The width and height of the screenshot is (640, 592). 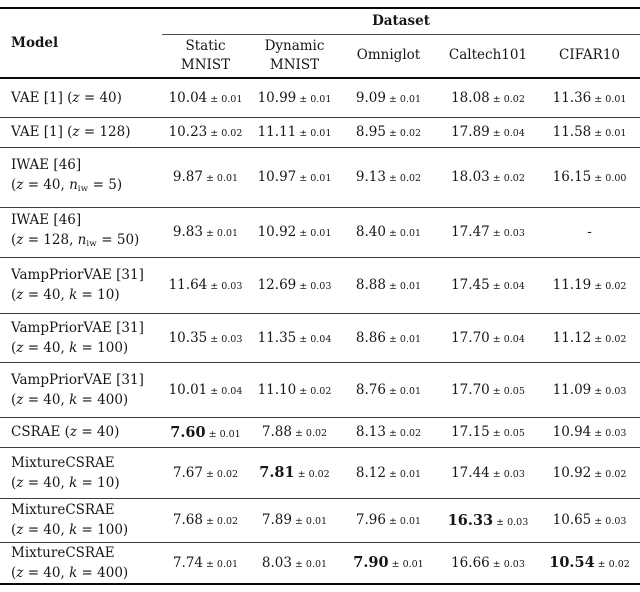 What do you see at coordinates (401, 21) in the screenshot?
I see `dataset-group-header: Dataset` at bounding box center [401, 21].